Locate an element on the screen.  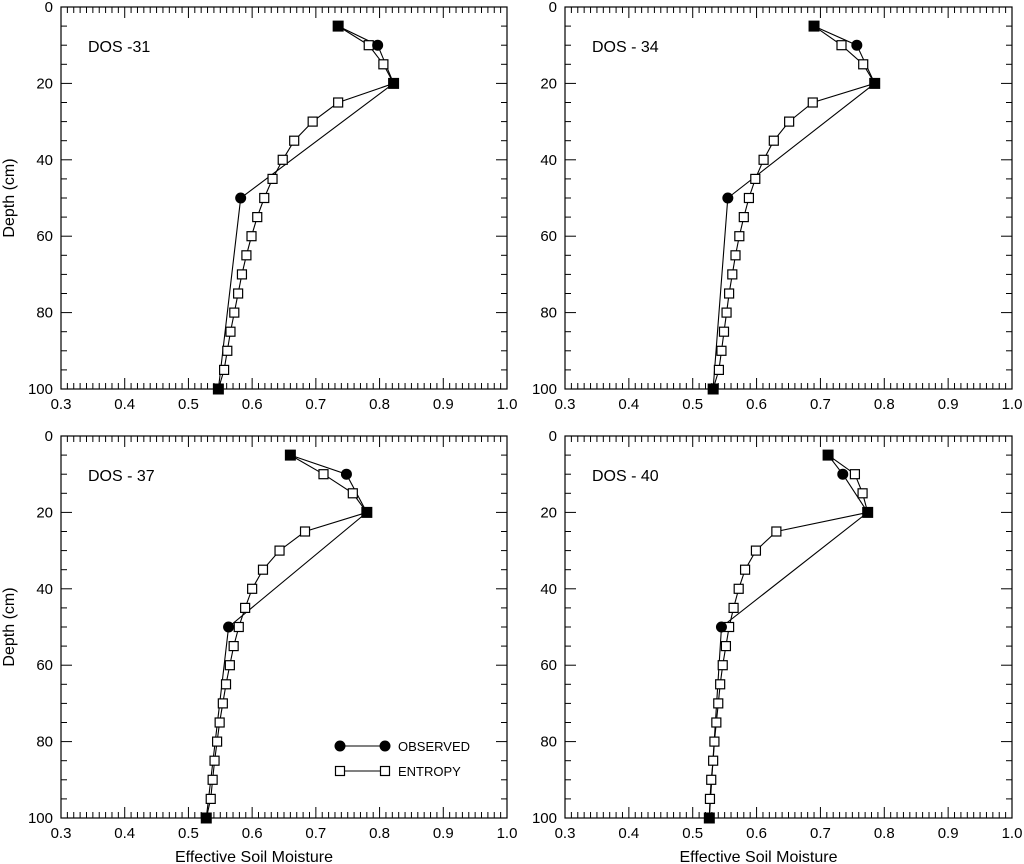
legend-observed-marker is located at coordinates (385, 746).